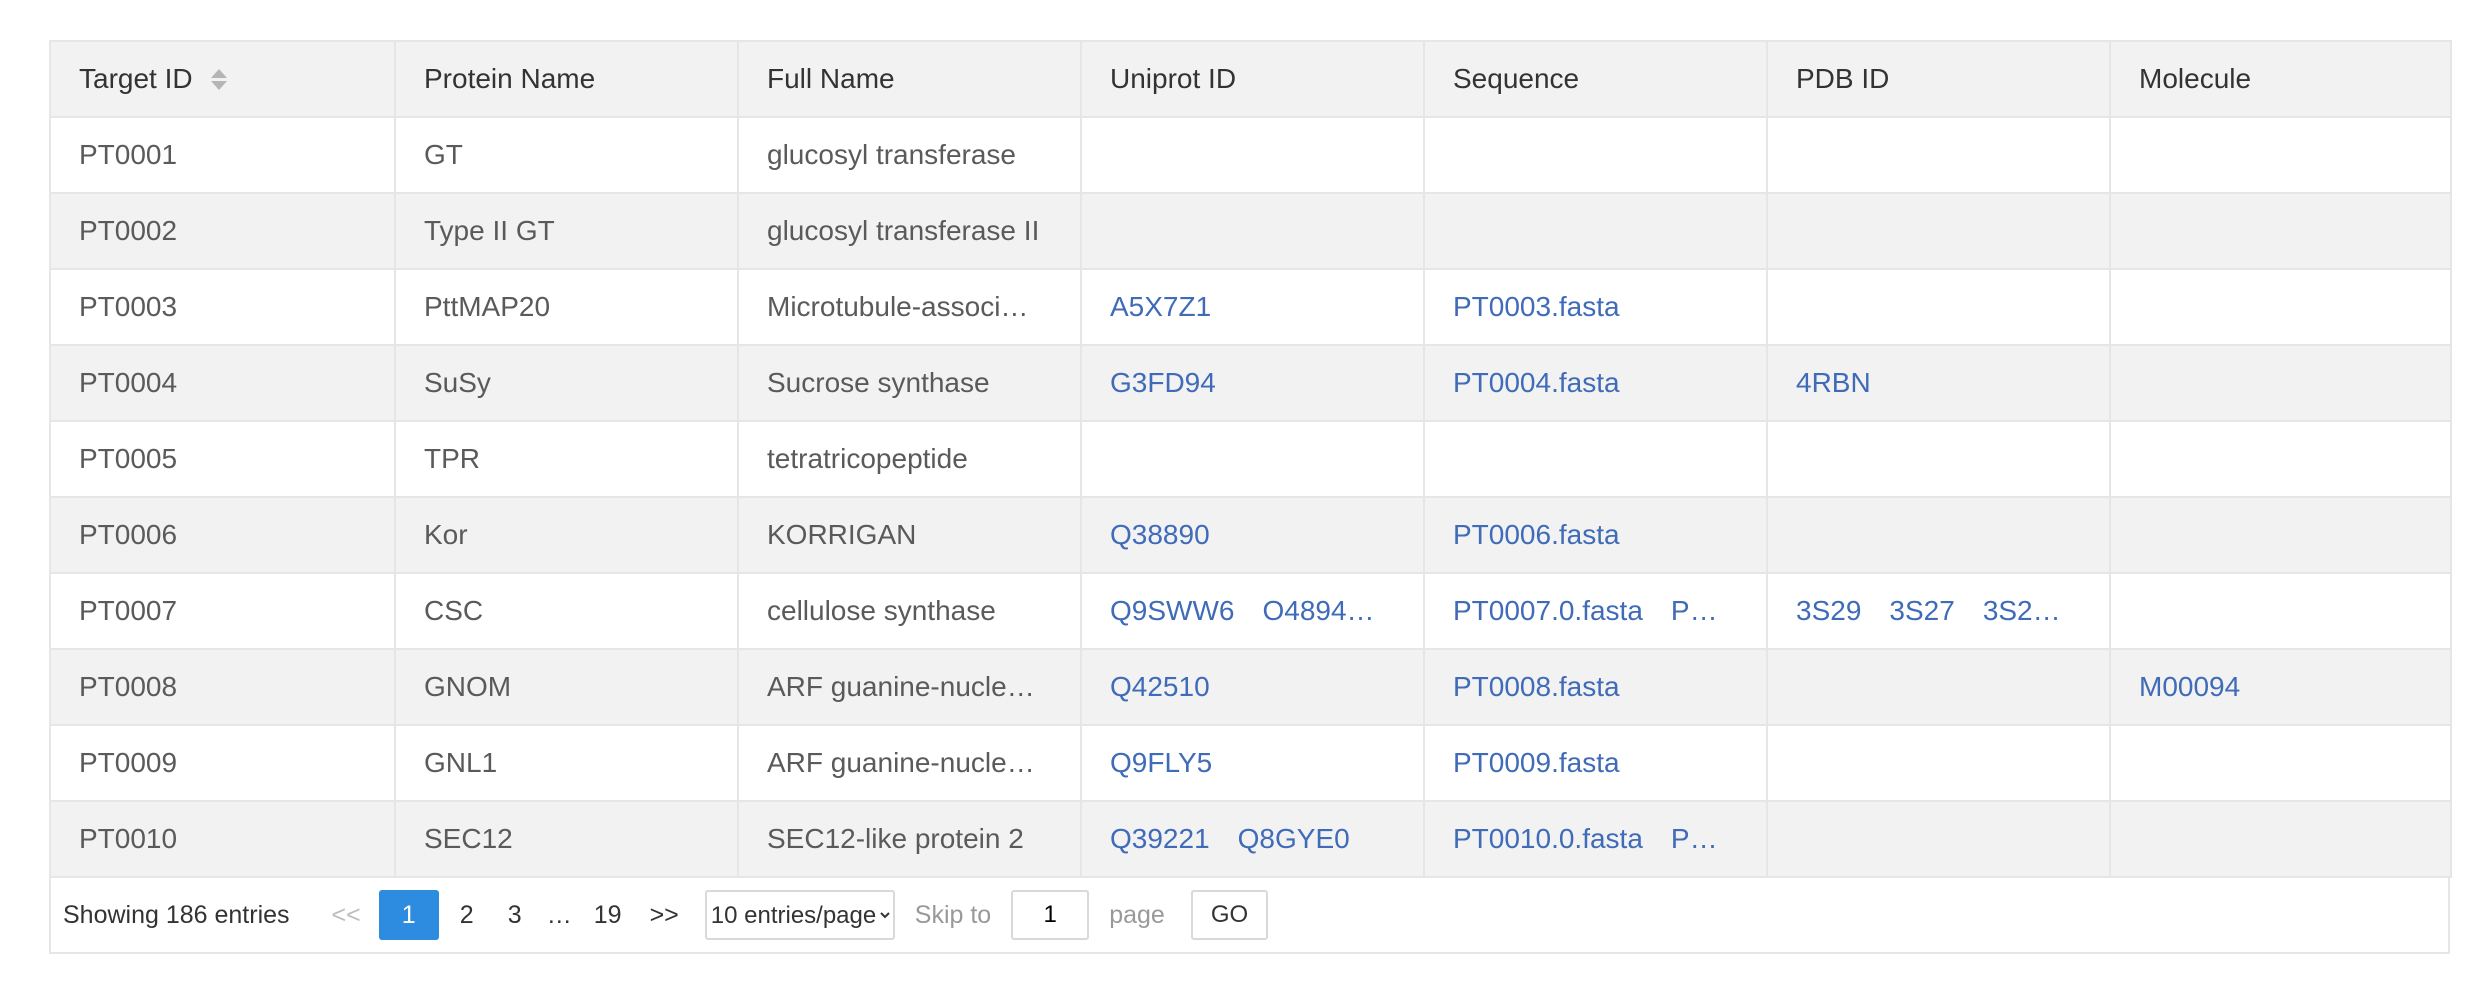 The height and width of the screenshot is (996, 2490). Describe the element at coordinates (1536, 762) in the screenshot. I see `sequence-link: PT0009.fasta` at that location.